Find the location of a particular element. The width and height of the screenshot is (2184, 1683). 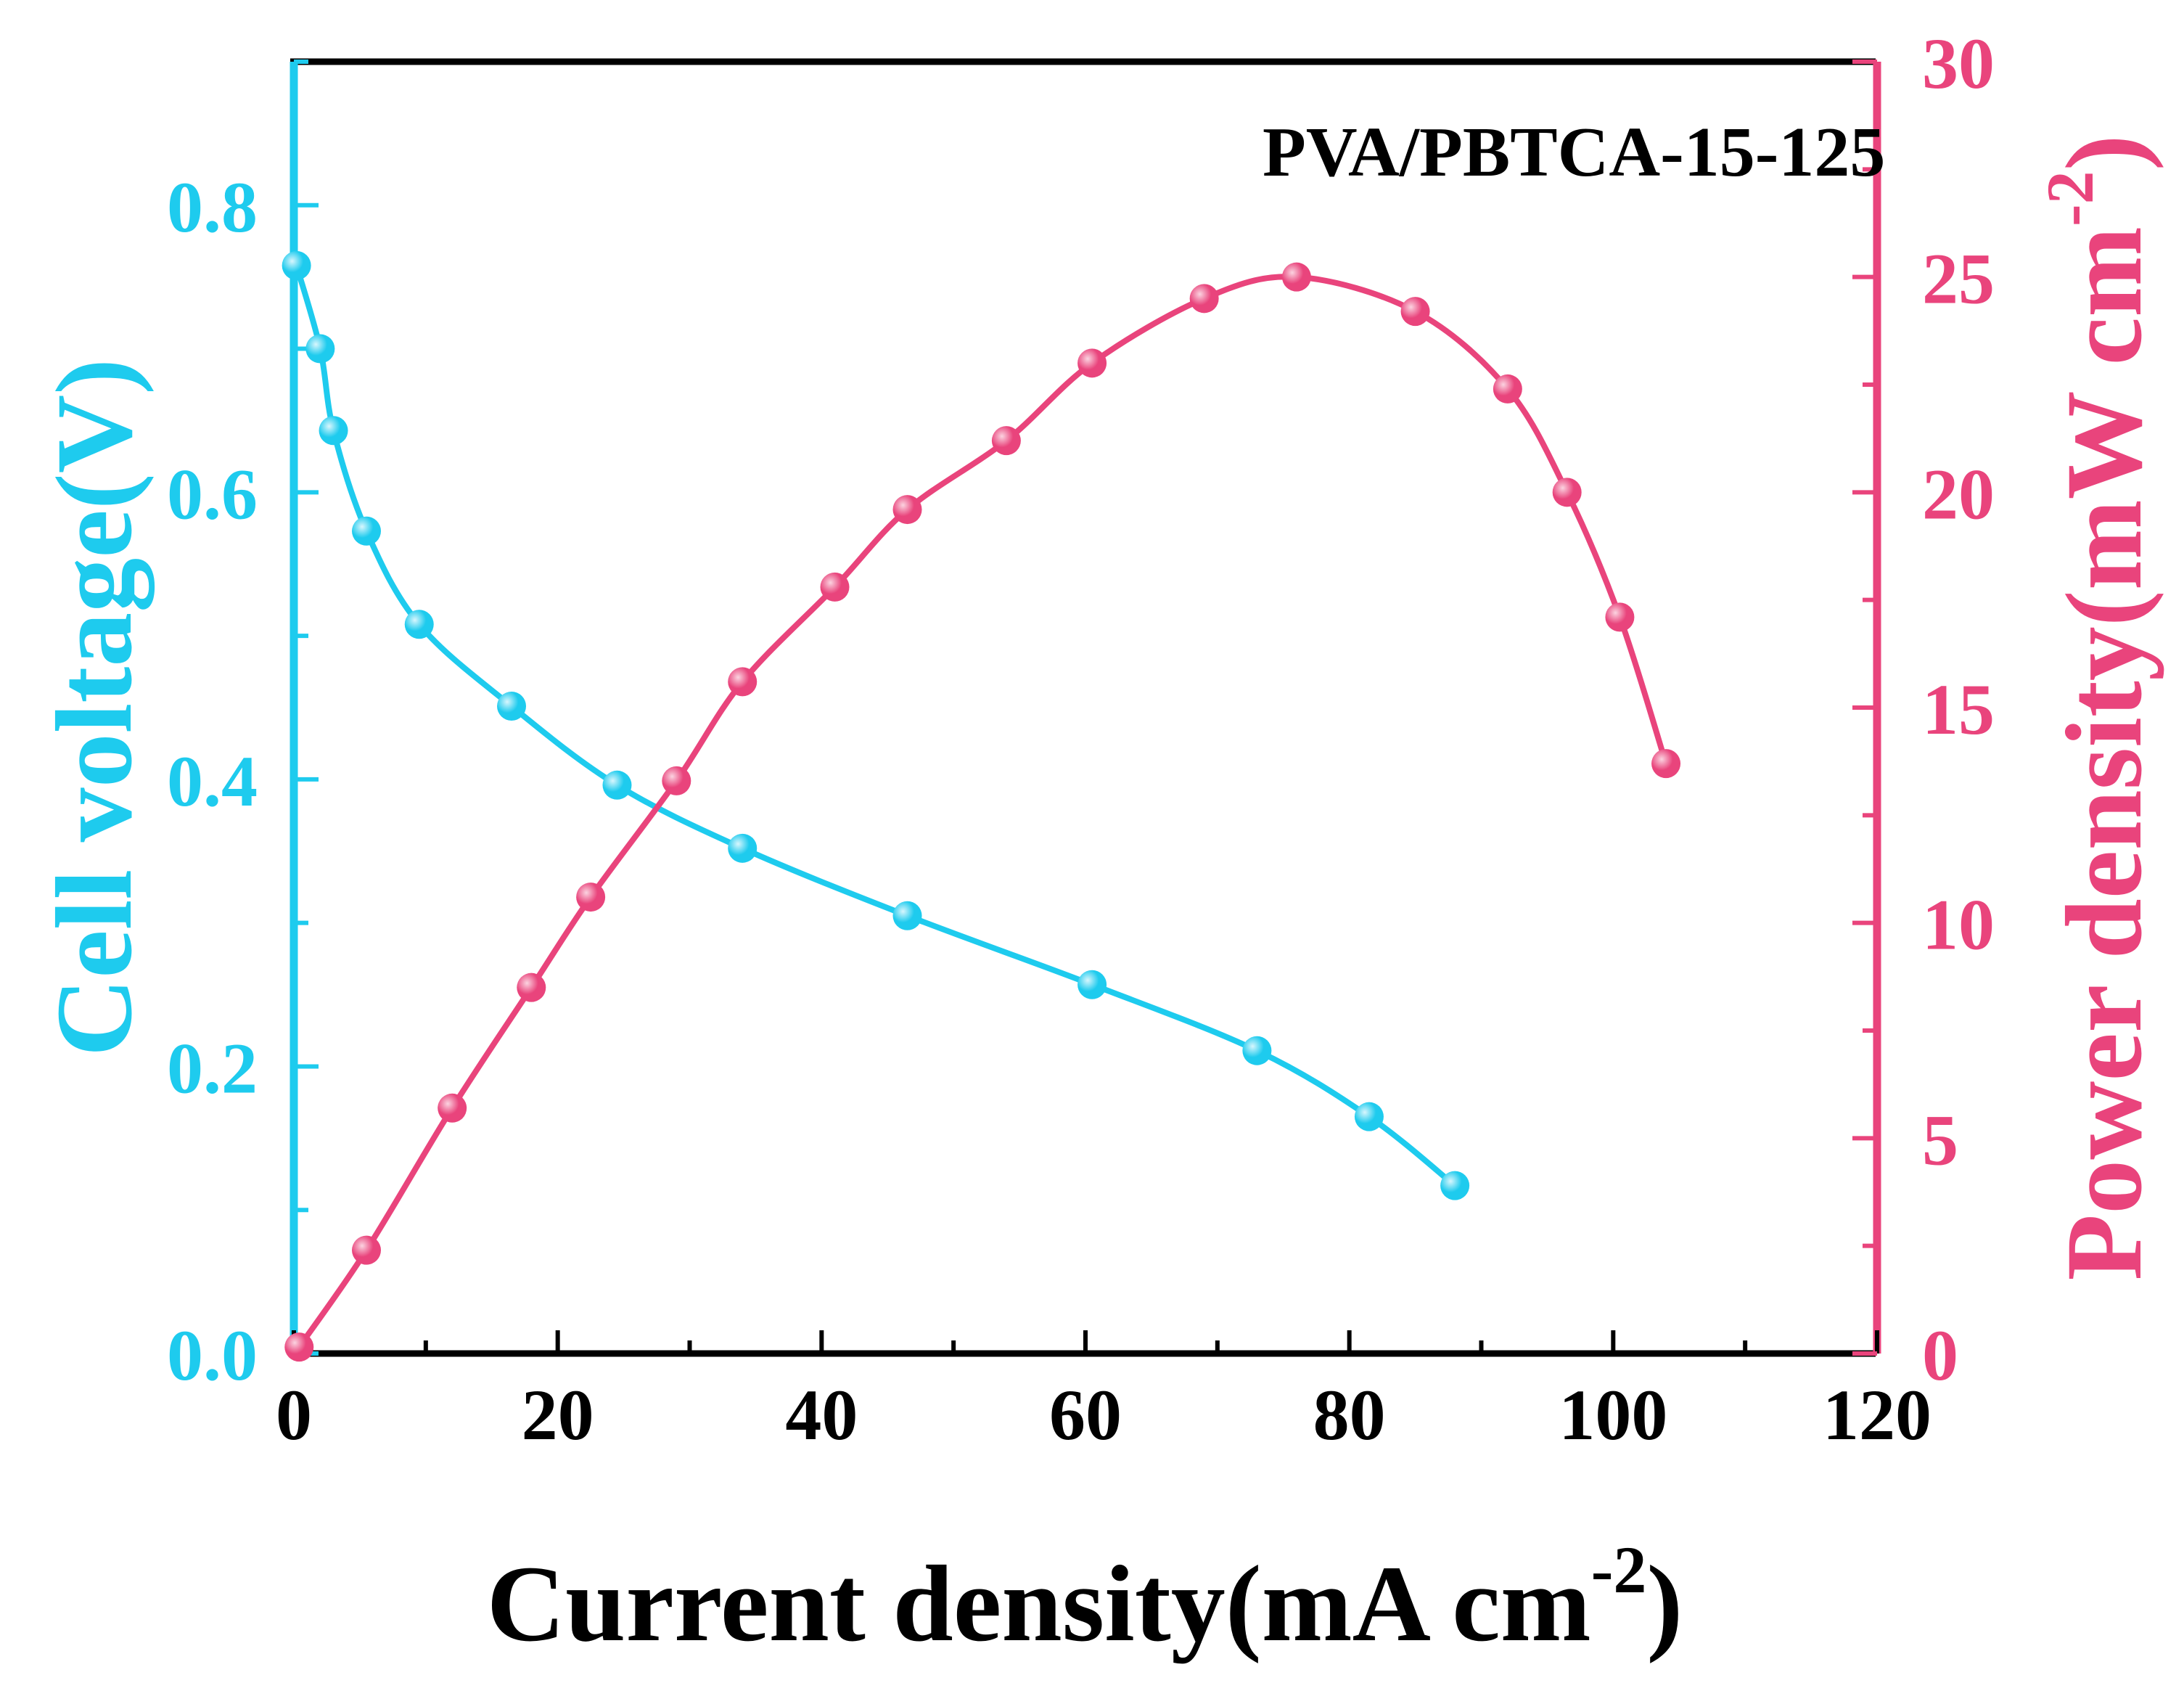

x-tick-label: 0 is located at coordinates (294, 1415).